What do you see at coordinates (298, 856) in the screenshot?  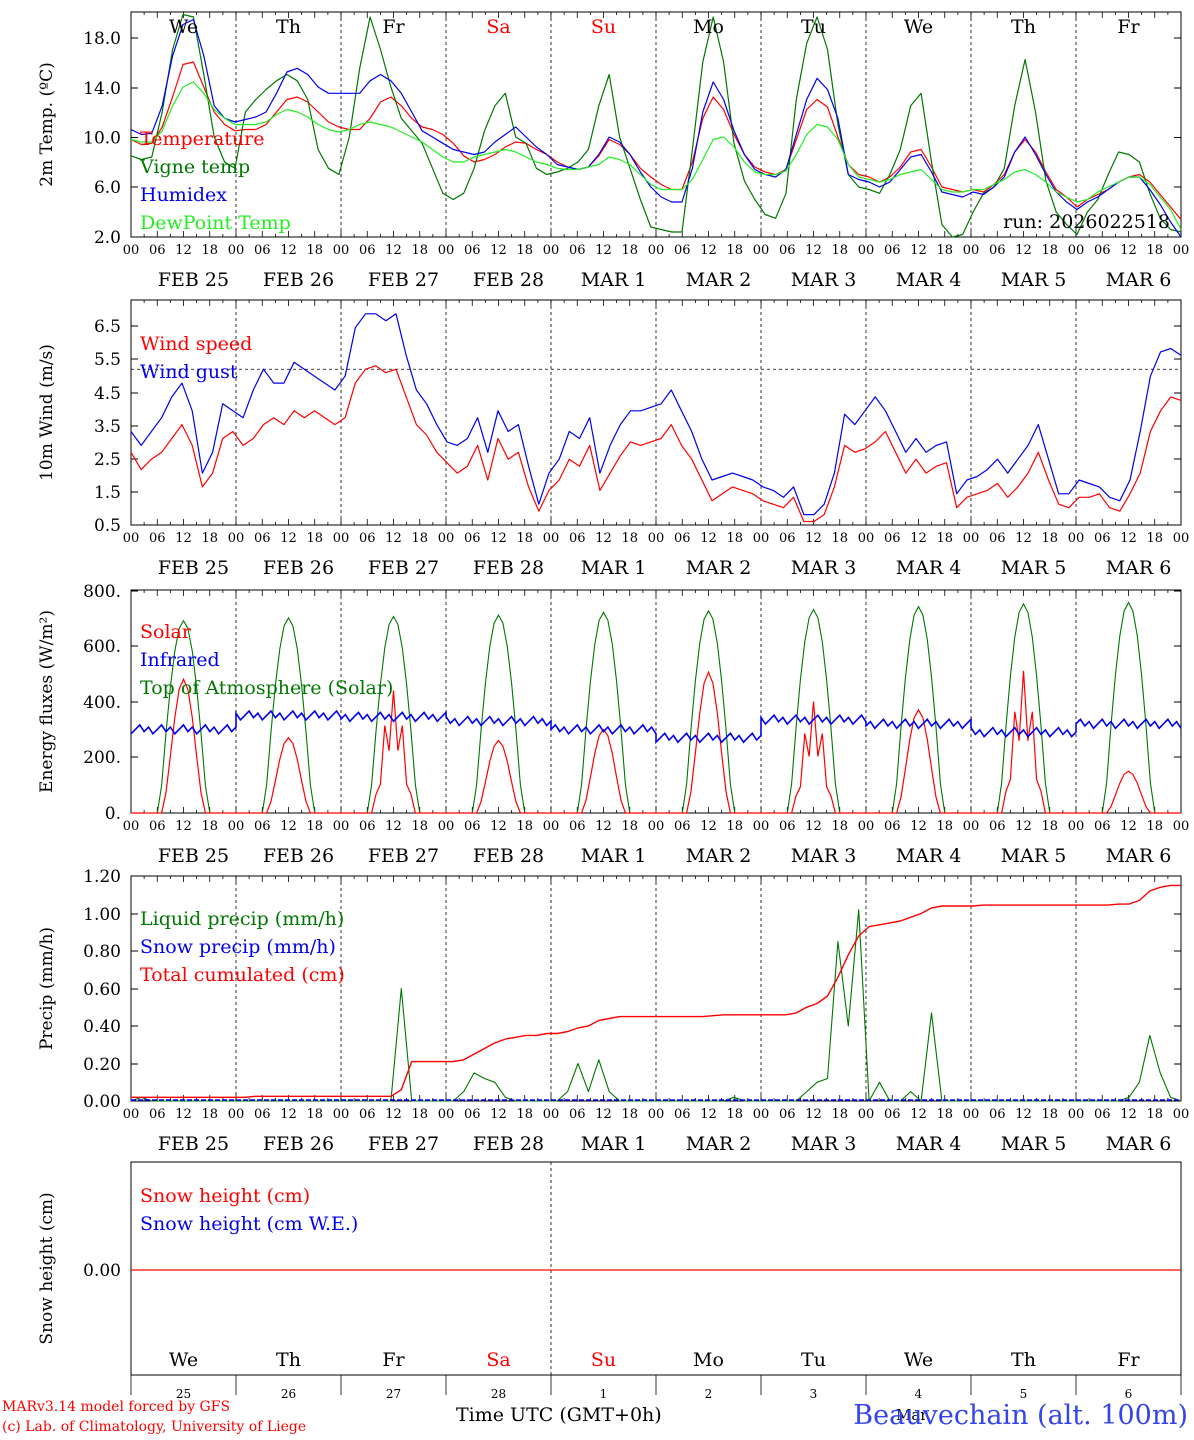 I see `energy-date-label: FEB 26` at bounding box center [298, 856].